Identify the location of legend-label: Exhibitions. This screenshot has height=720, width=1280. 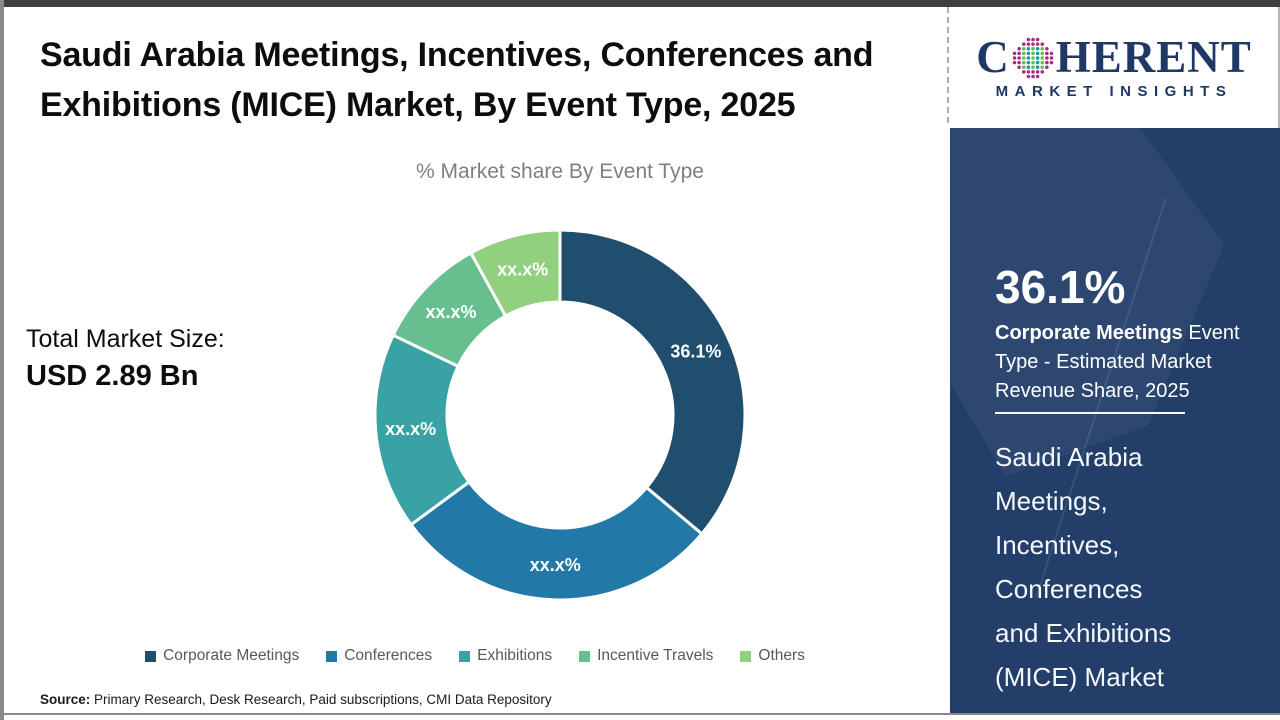
(515, 655).